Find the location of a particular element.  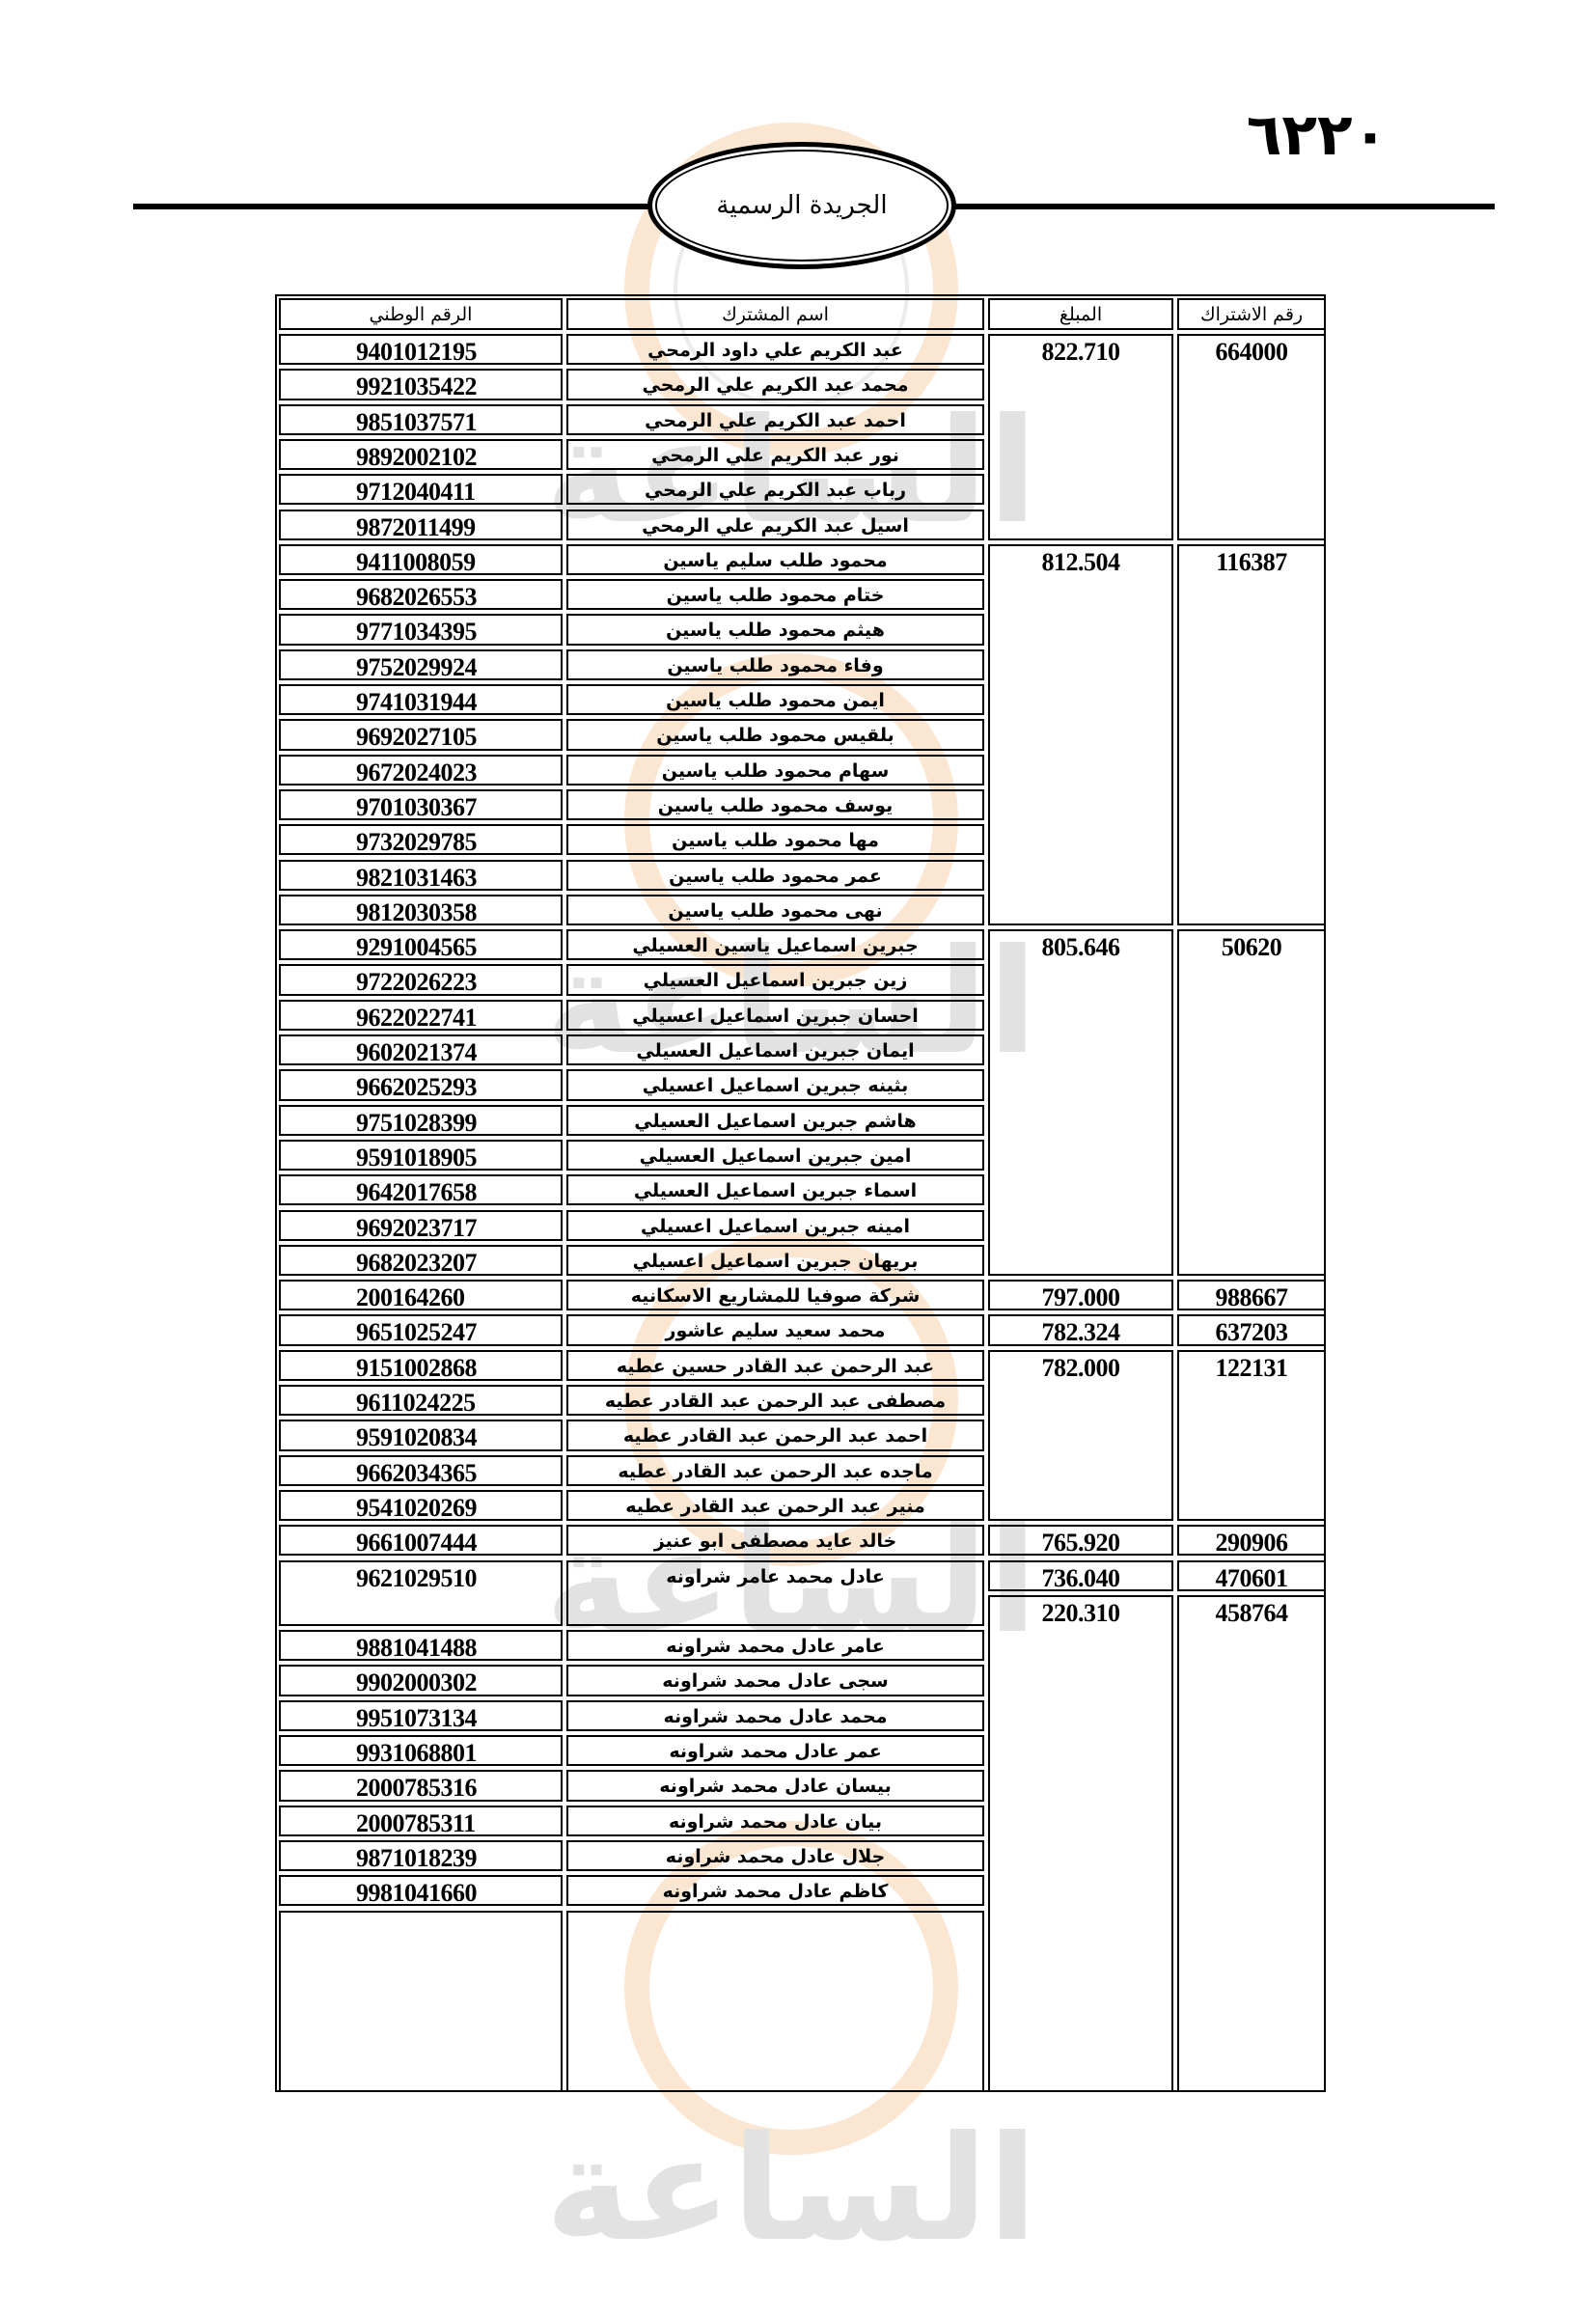

amount-cell-text: 797.000 is located at coordinates (1081, 1297).